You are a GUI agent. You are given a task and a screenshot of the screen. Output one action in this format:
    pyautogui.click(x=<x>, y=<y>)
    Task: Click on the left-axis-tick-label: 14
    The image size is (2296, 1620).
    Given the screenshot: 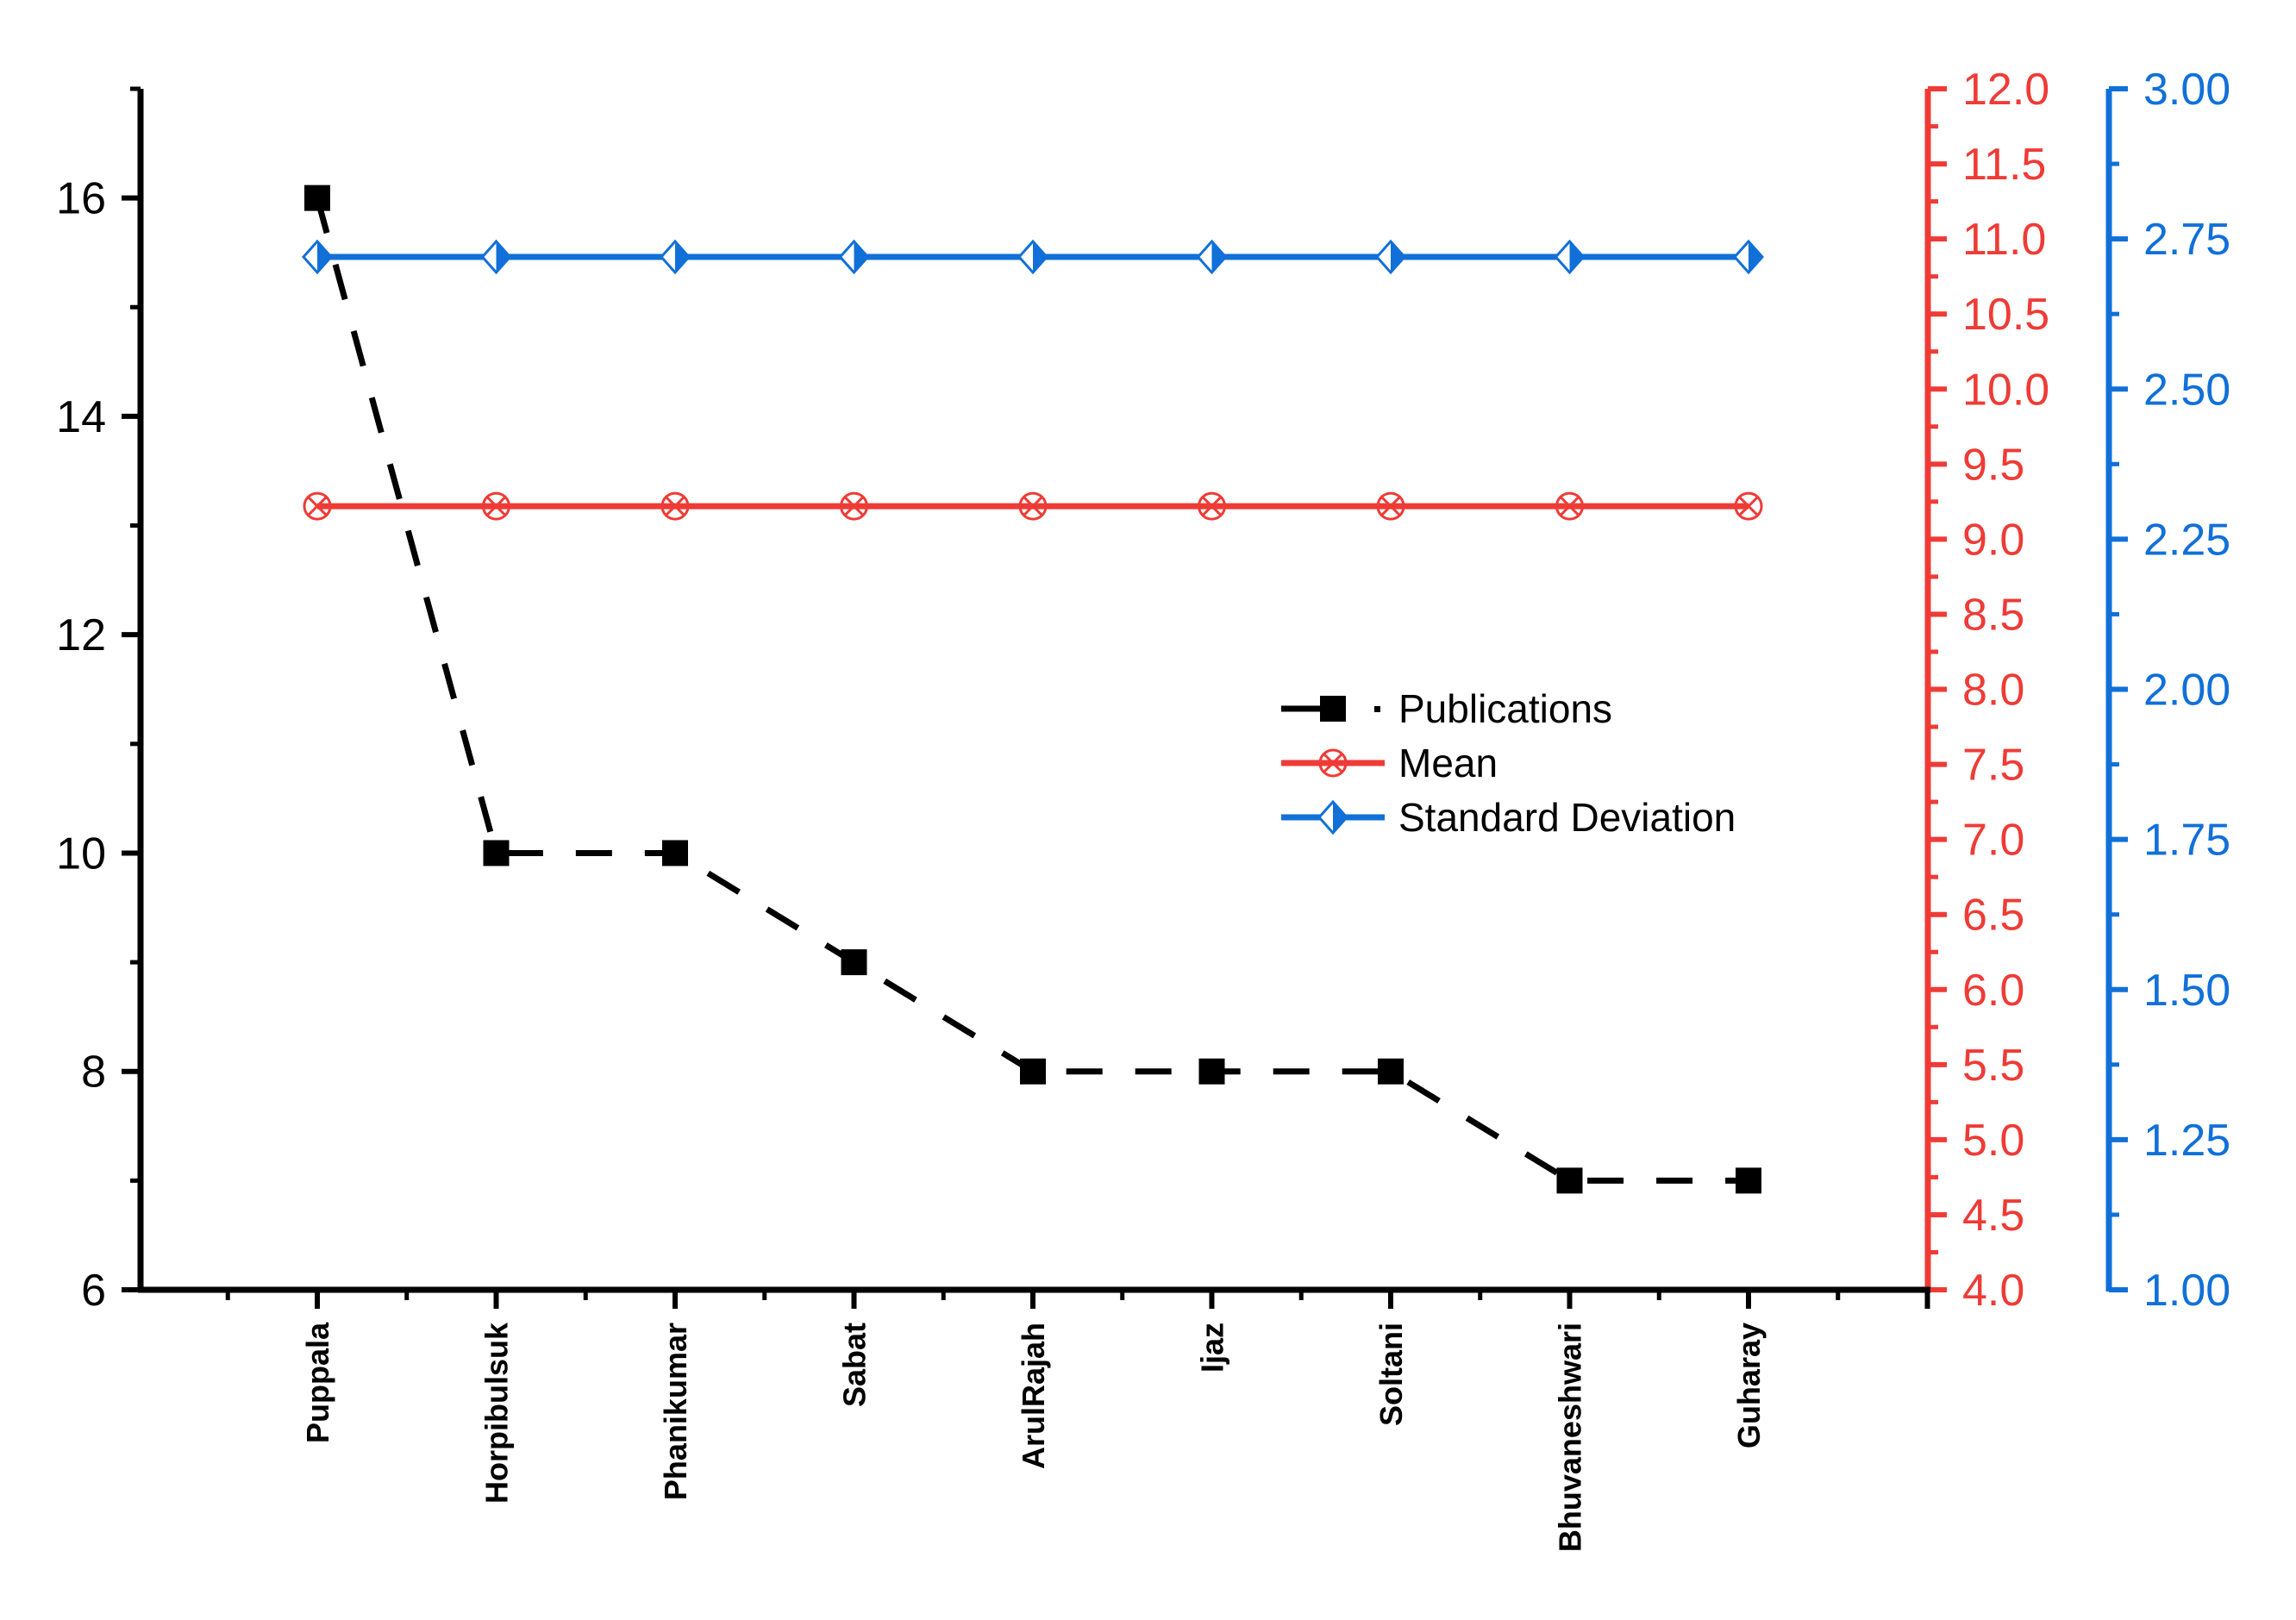 What is the action you would take?
    pyautogui.click(x=81, y=417)
    